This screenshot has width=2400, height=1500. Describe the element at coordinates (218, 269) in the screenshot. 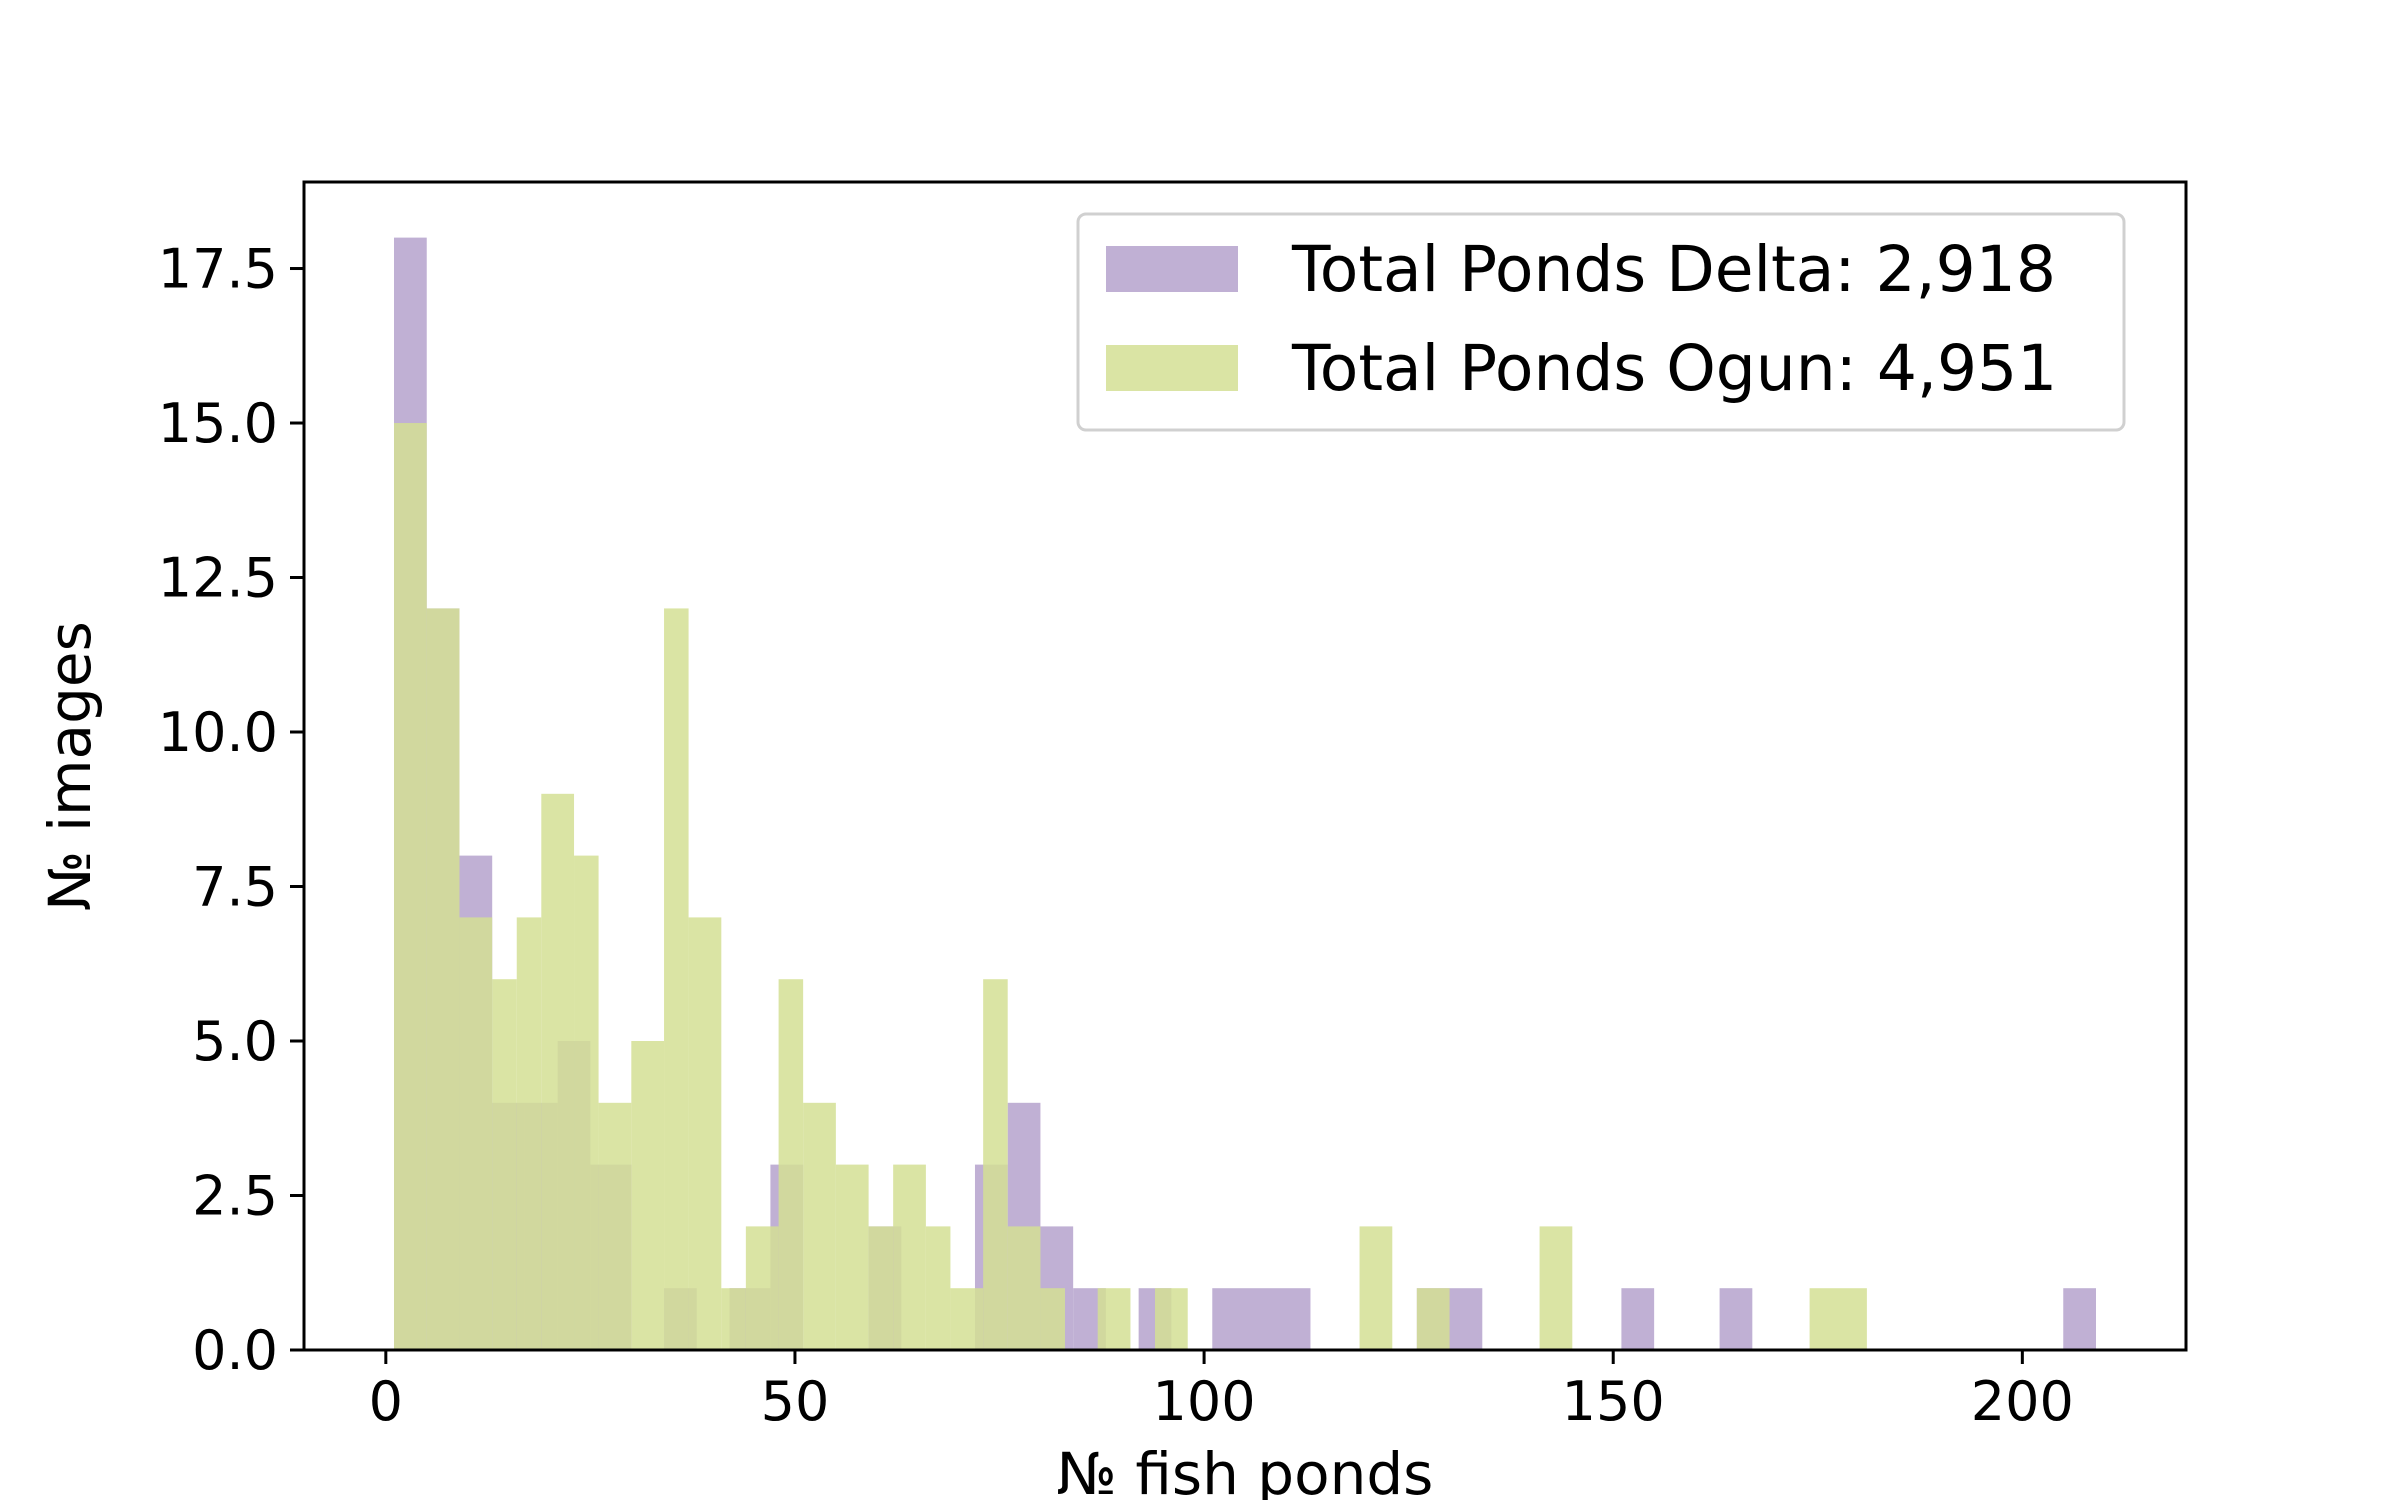

I see `y-tick-label: 17.5` at that location.